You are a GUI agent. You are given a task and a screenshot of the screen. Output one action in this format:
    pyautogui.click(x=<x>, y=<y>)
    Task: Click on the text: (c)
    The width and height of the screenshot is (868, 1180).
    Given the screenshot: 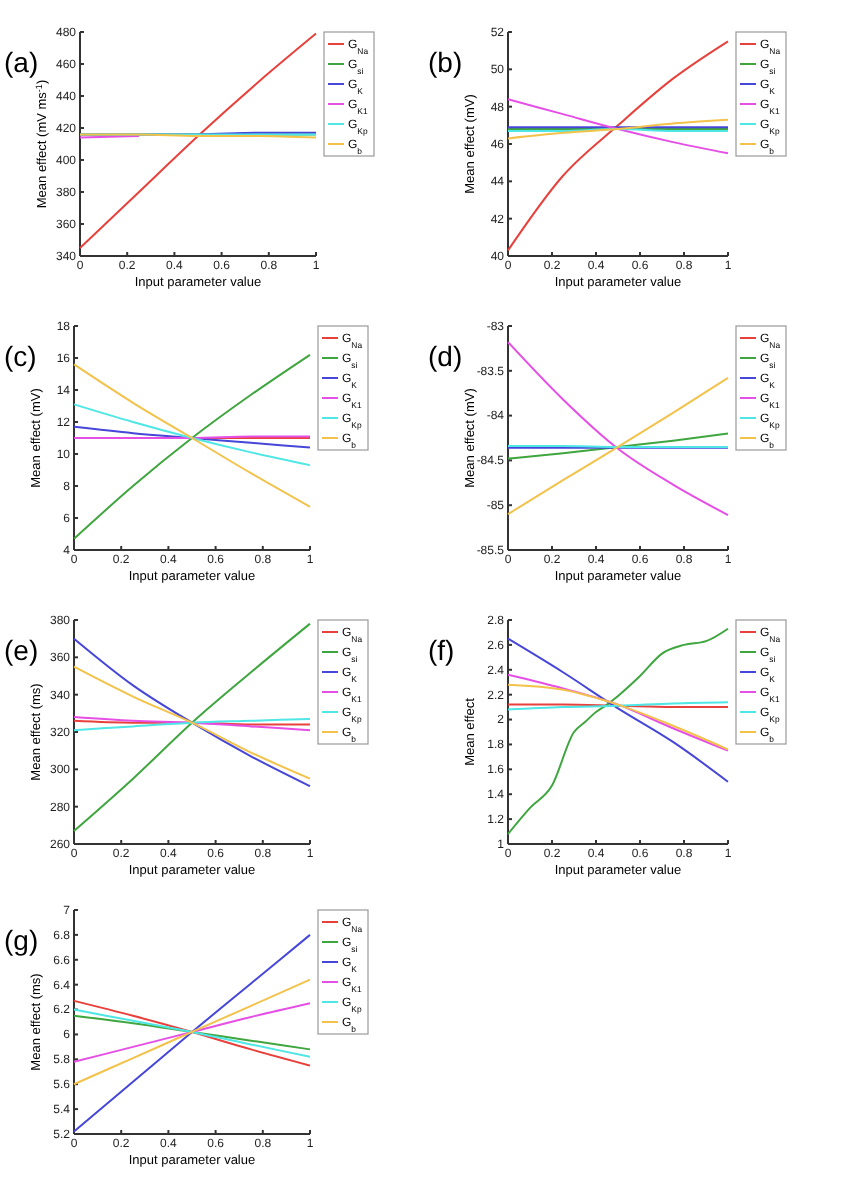 What is the action you would take?
    pyautogui.click(x=20, y=356)
    